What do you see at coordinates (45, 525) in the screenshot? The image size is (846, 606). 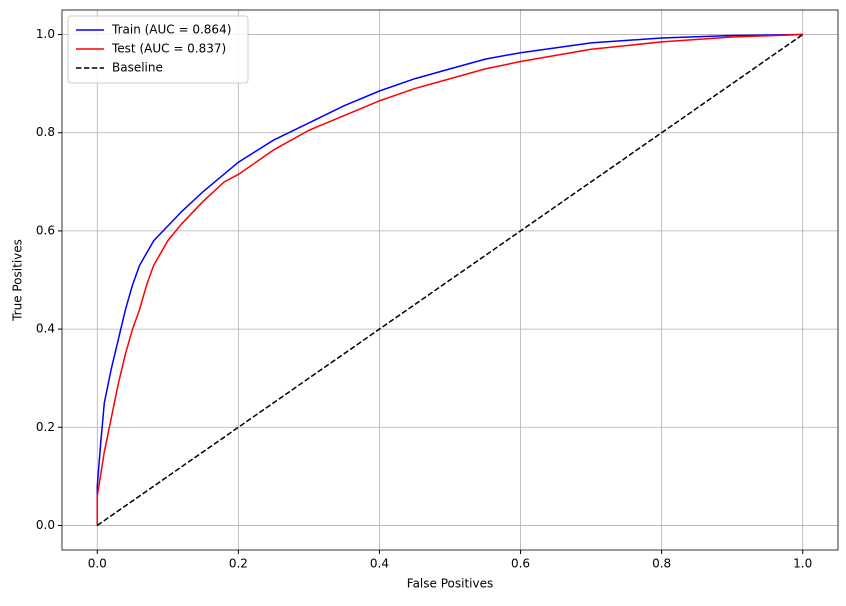 I see `y-tick-label: 0.0` at bounding box center [45, 525].